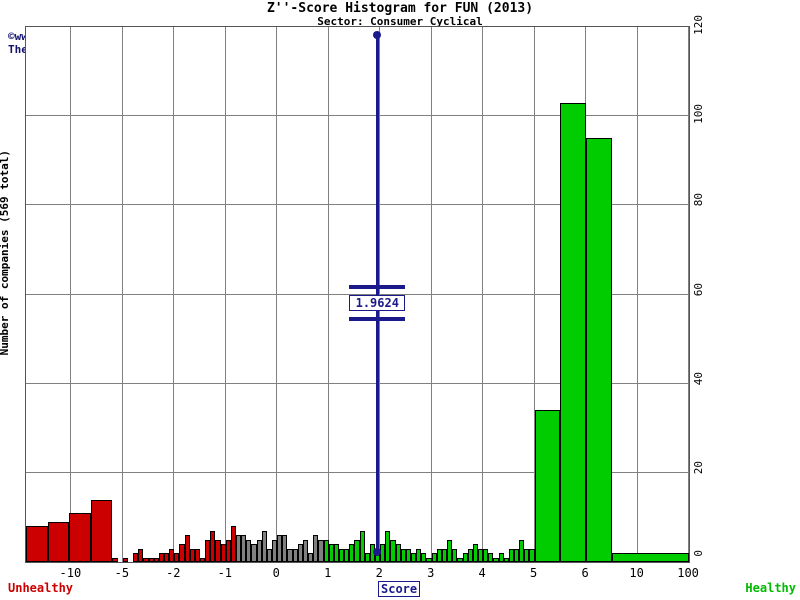 The height and width of the screenshot is (600, 800). What do you see at coordinates (276, 573) in the screenshot?
I see `x-tick-label: 0` at bounding box center [276, 573].